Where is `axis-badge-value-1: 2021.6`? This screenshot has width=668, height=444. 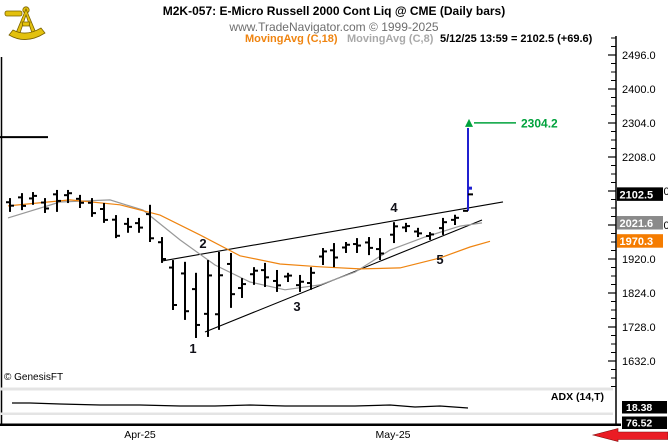 axis-badge-value-1: 2021.6 is located at coordinates (637, 224).